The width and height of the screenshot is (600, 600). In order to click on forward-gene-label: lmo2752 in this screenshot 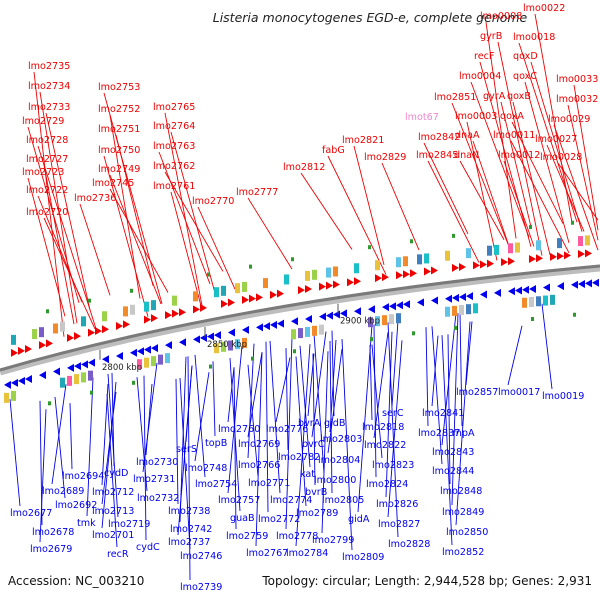, I will do `click(119, 109)`.